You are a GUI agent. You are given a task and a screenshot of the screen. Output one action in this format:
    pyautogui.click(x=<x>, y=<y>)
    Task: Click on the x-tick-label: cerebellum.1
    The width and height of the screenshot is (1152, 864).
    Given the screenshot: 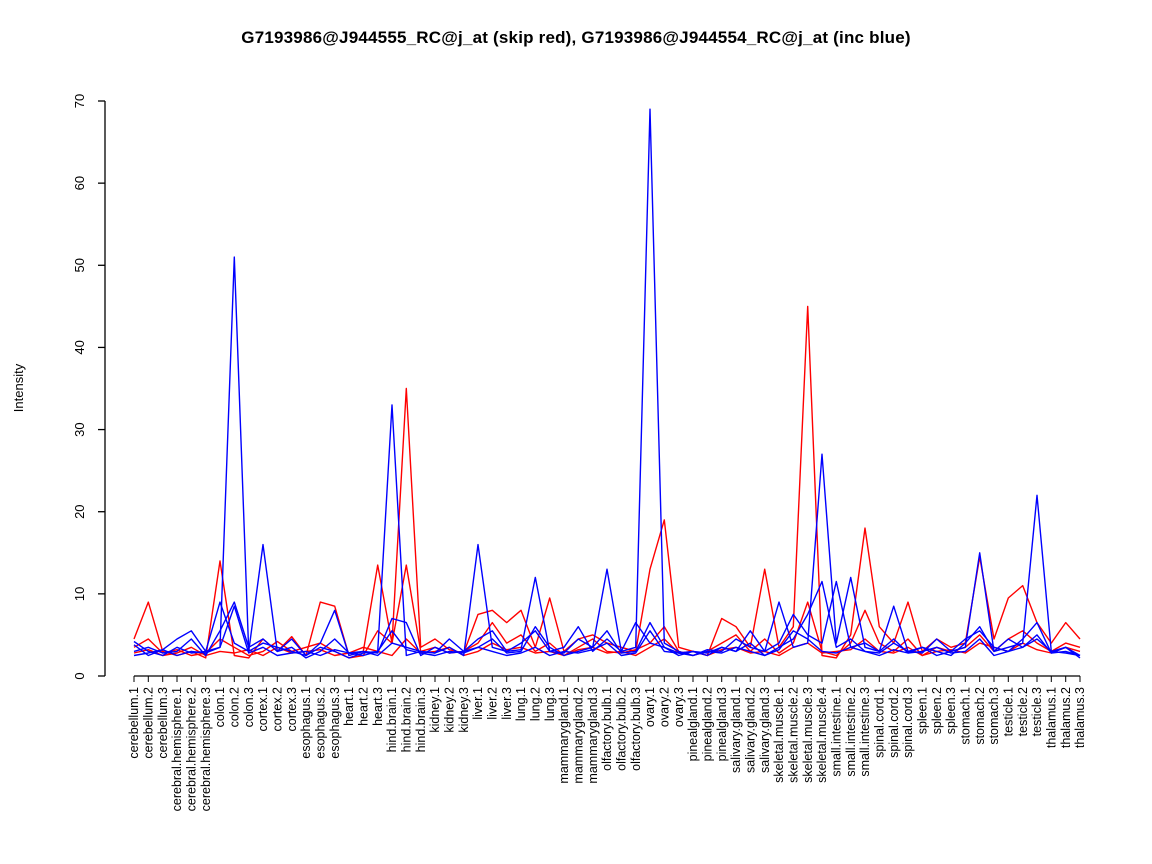 What is the action you would take?
    pyautogui.click(x=134, y=723)
    